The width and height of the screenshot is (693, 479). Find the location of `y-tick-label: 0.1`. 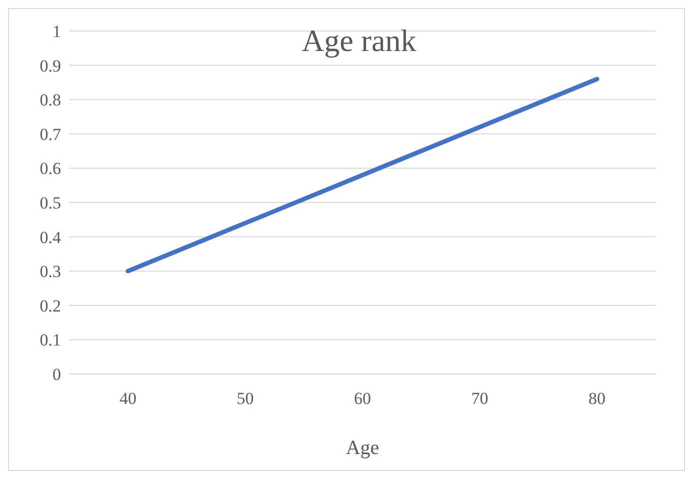

y-tick-label: 0.1 is located at coordinates (50, 340).